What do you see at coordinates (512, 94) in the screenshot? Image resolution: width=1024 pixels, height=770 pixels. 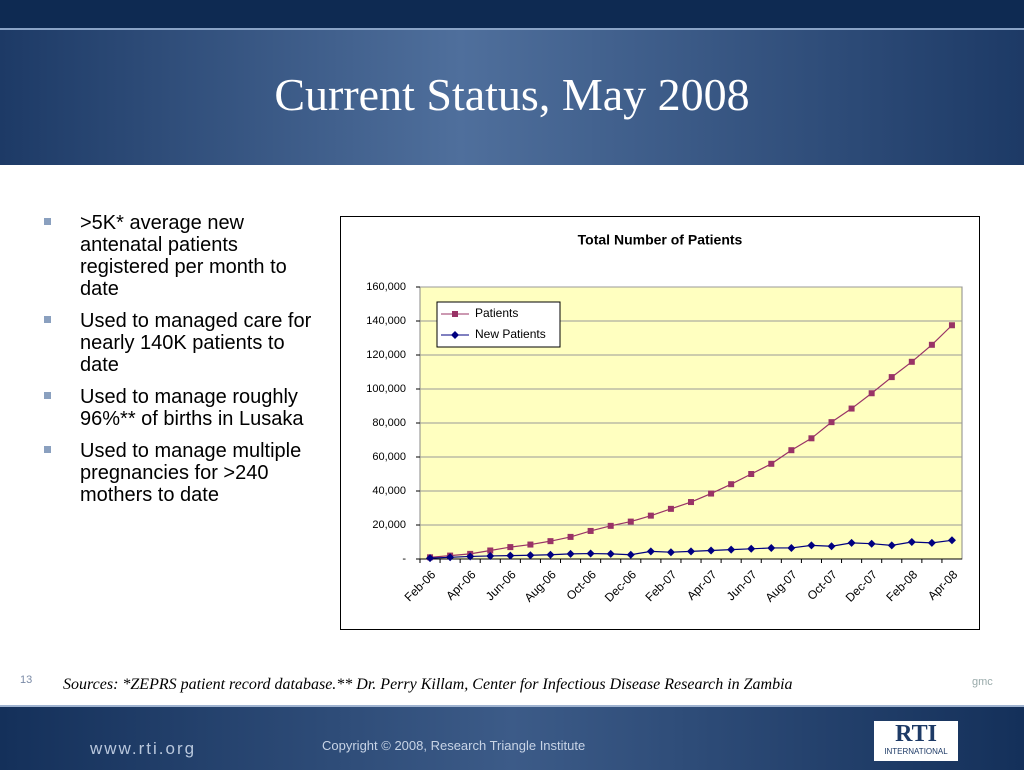 I see `slide-title: Current Status, May 2008` at bounding box center [512, 94].